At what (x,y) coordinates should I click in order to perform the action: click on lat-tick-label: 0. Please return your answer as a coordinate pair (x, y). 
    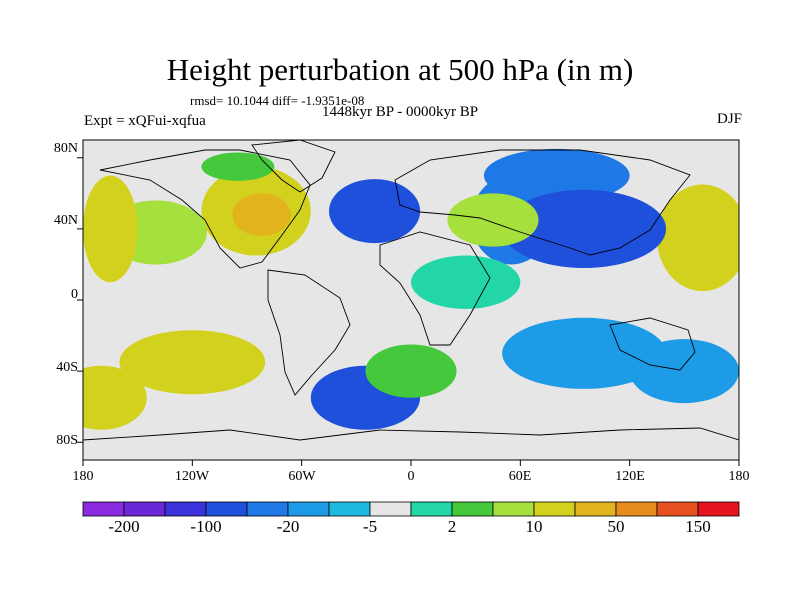
    Looking at the image, I should click on (74, 294).